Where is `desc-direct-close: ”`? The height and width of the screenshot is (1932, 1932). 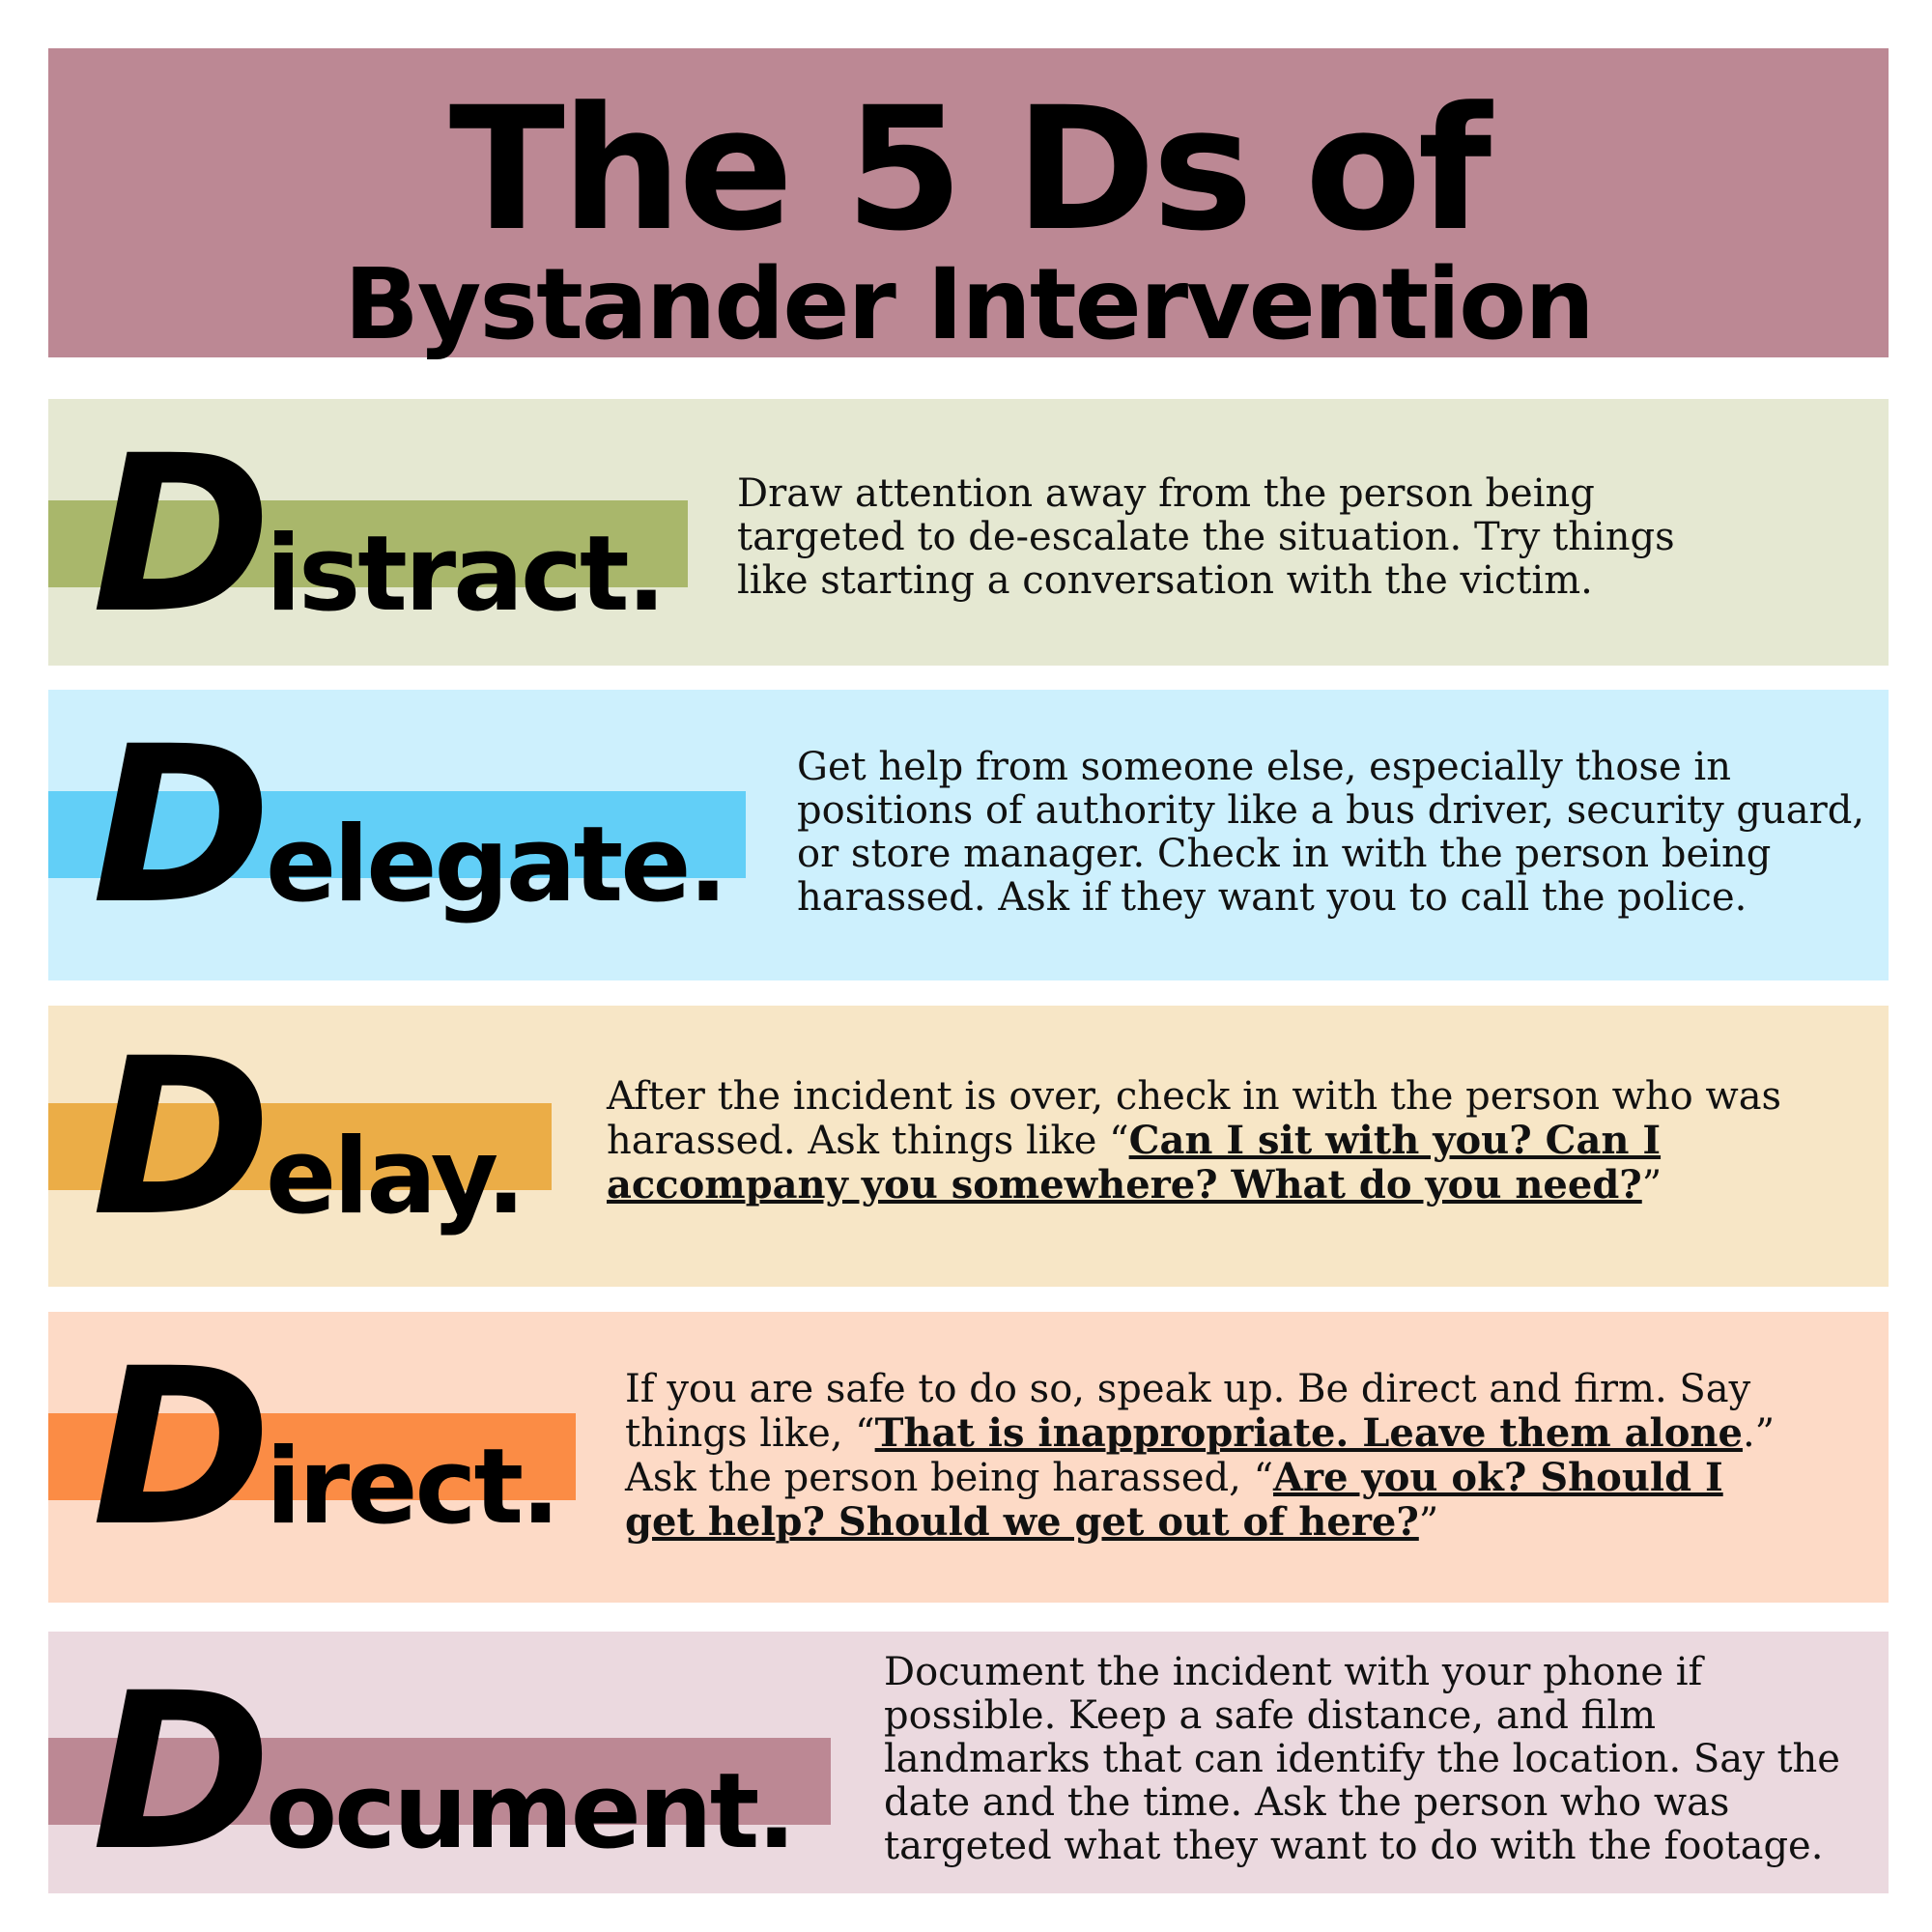
desc-direct-close: ” is located at coordinates (1428, 1522).